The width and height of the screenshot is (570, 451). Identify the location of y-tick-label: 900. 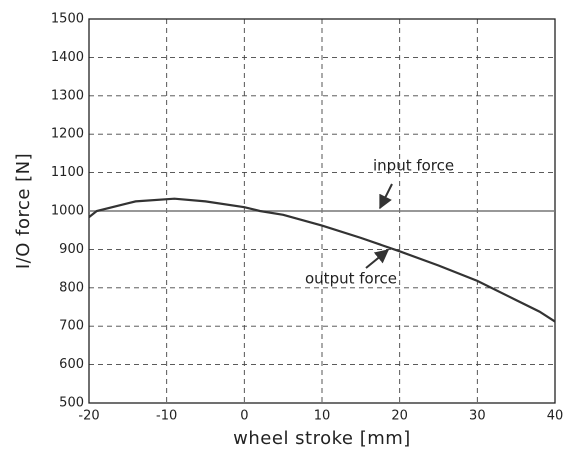
(71, 249).